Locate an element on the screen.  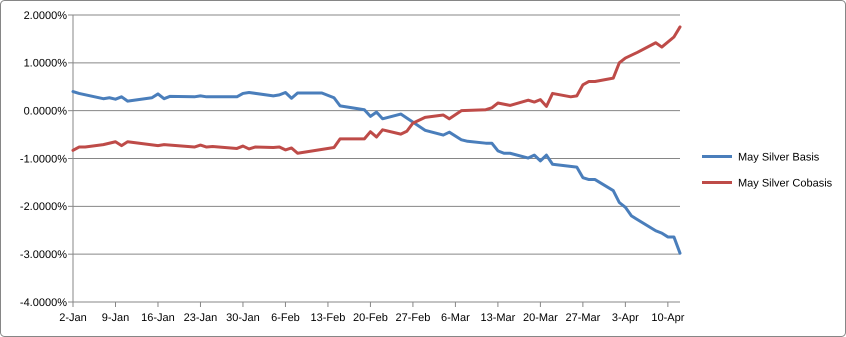
y-tick-label: -2.0000% is located at coordinates (44, 207).